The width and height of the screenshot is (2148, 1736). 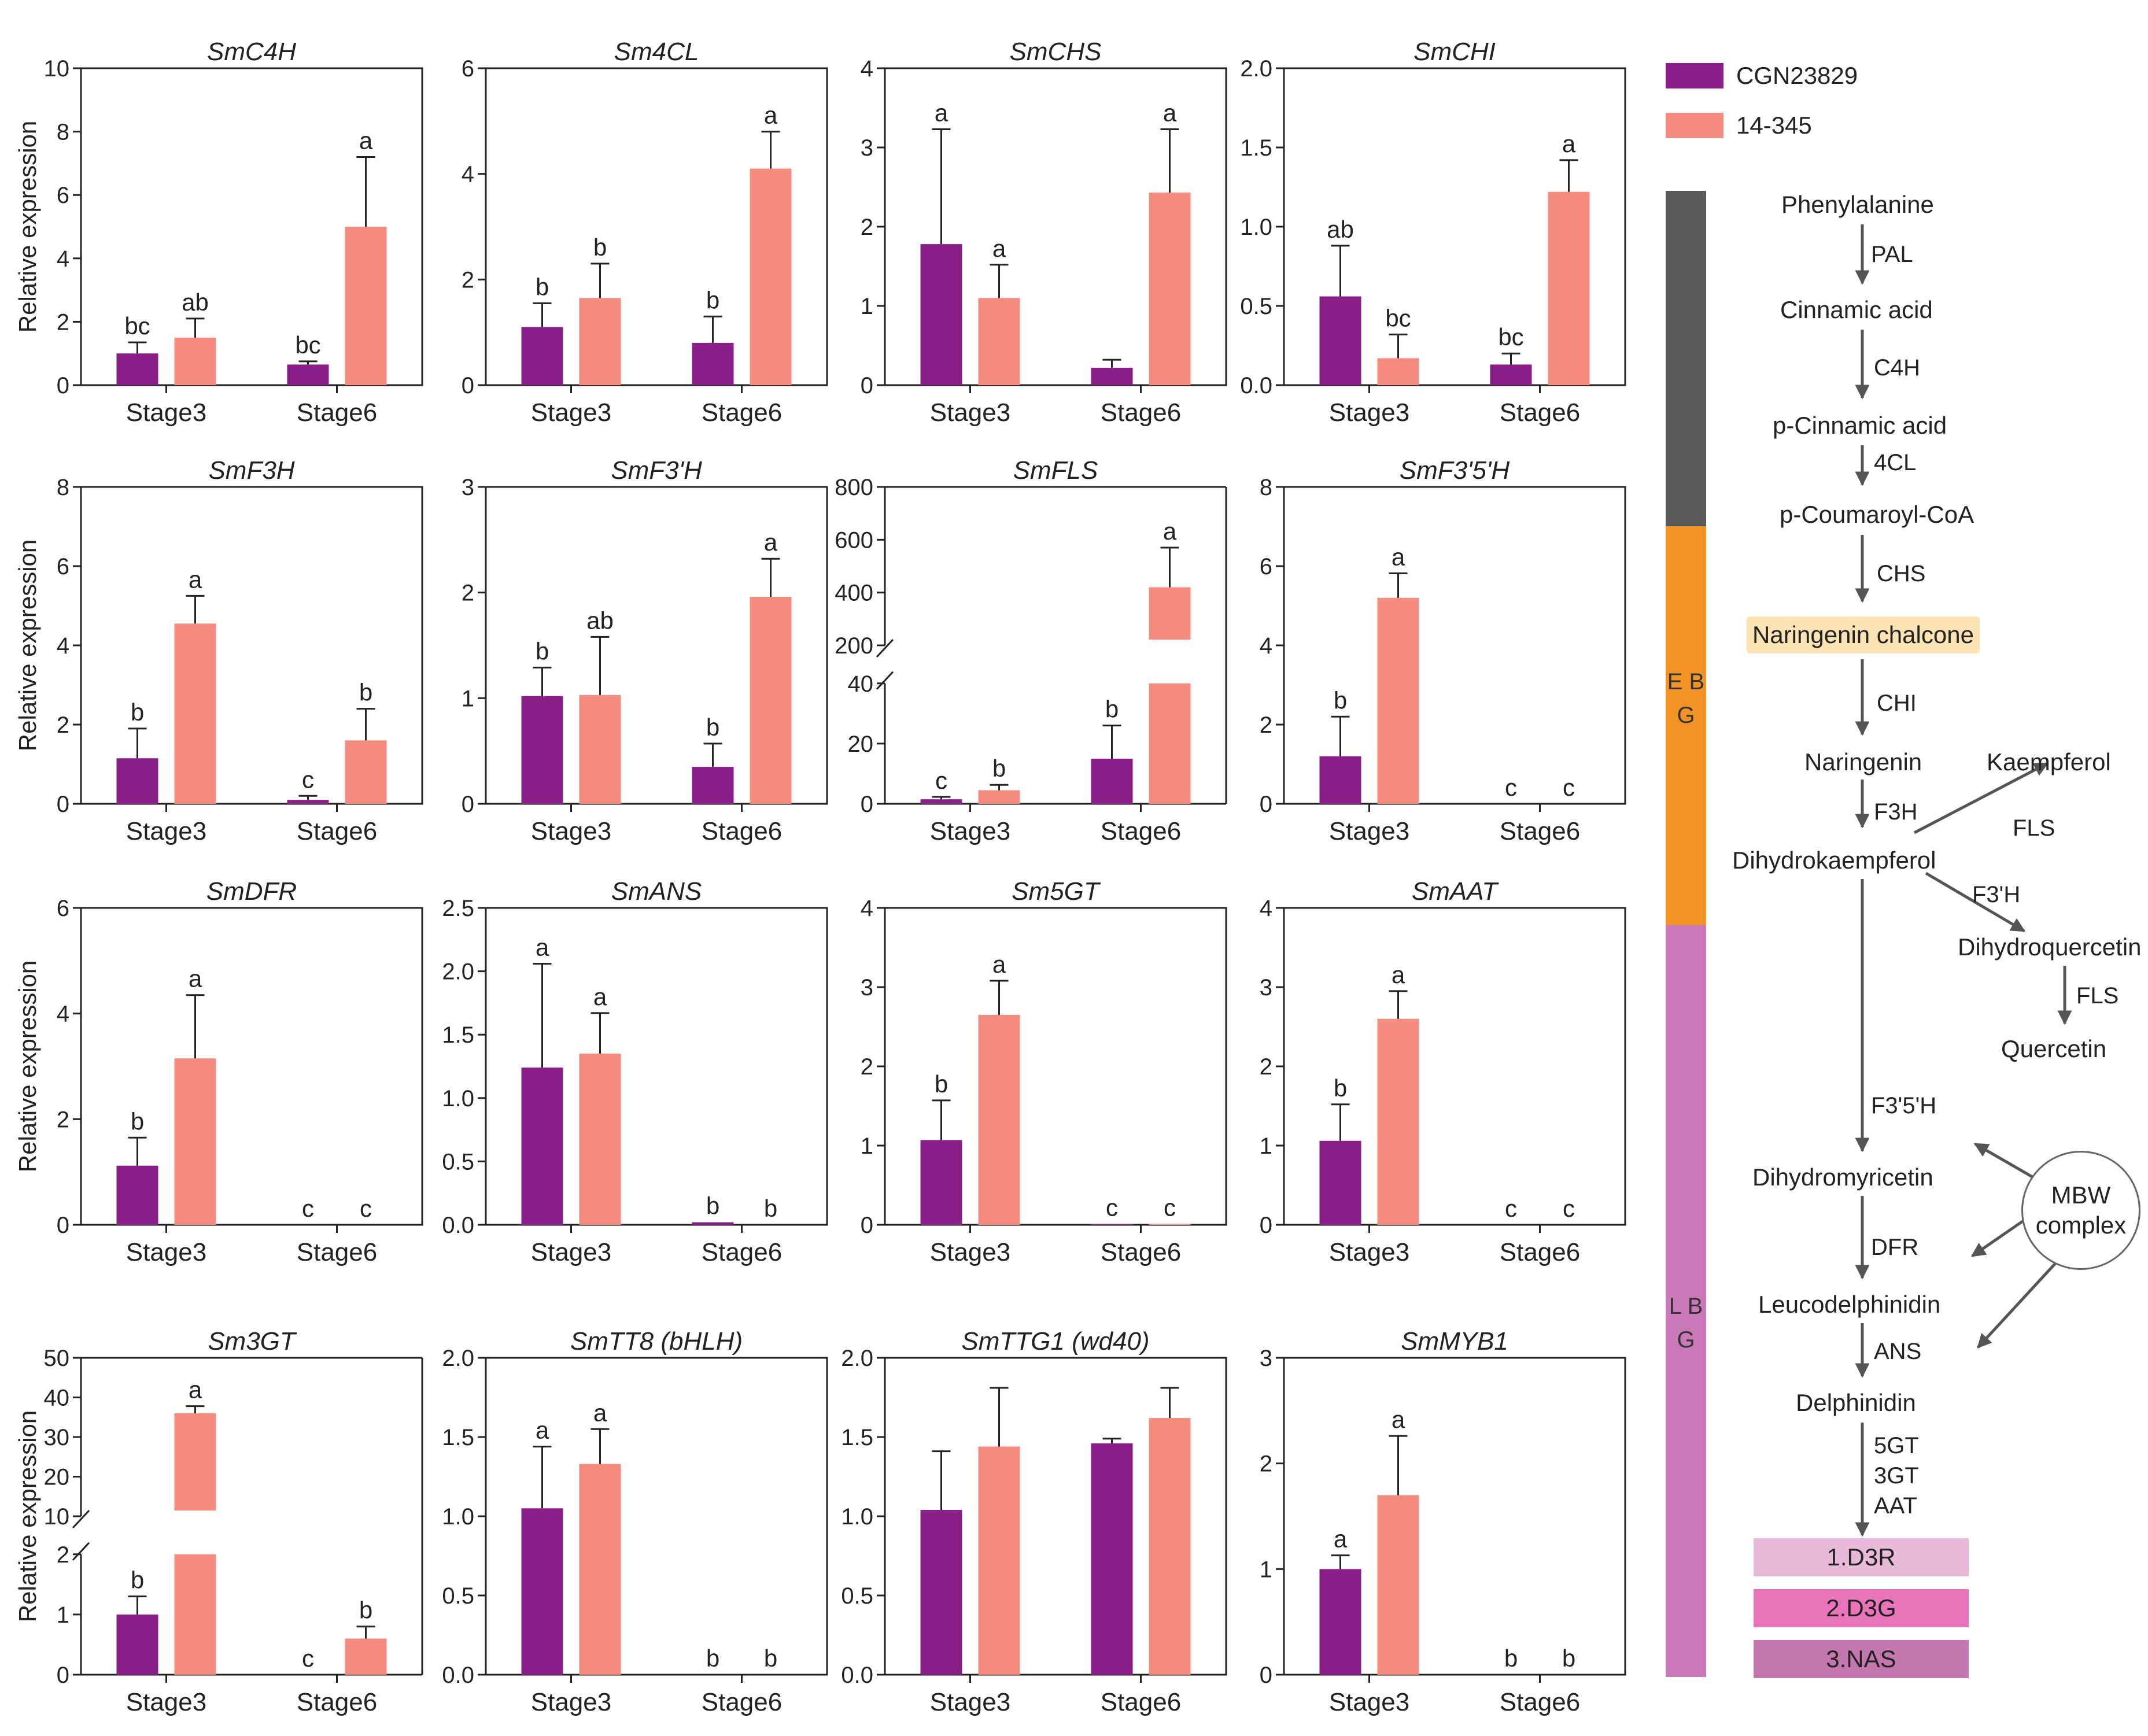 I want to click on arrow-mbw-f35h, so click(x=2006, y=1162).